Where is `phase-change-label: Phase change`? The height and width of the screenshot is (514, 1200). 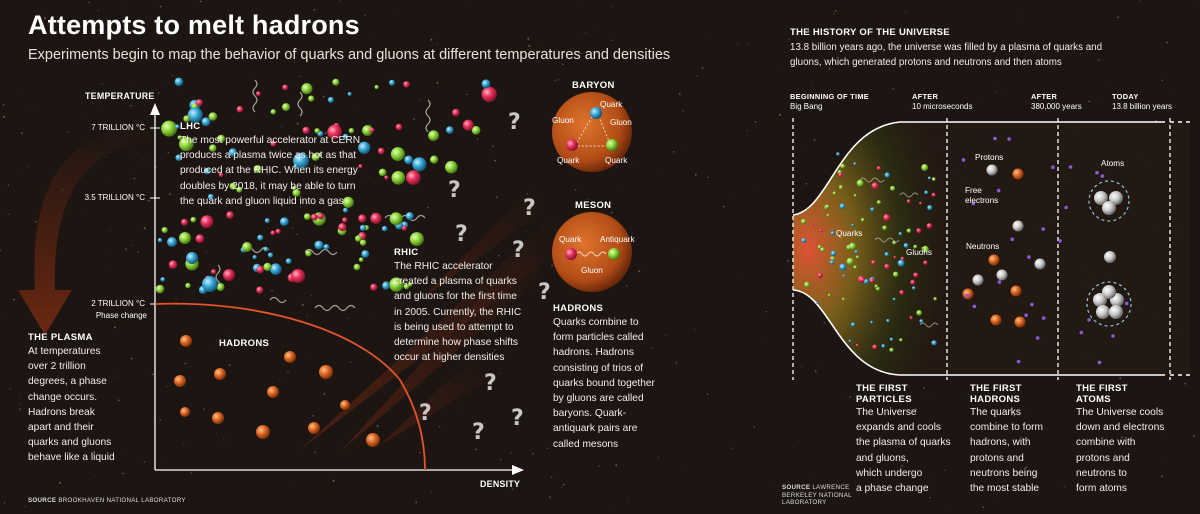
phase-change-label: Phase change is located at coordinates (121, 315).